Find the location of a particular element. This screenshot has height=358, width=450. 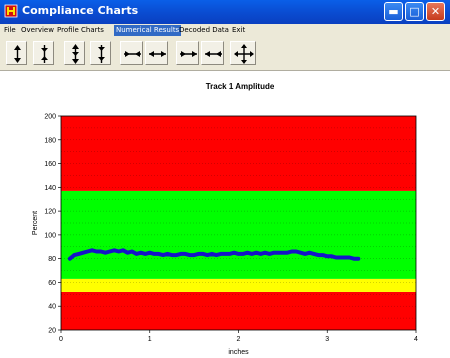

minimize-button: ▬ is located at coordinates (393, 11).